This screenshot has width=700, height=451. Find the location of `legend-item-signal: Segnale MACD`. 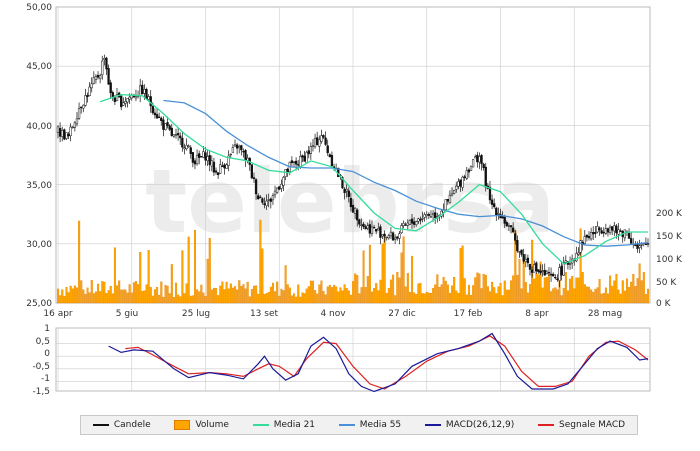

legend-item-signal: Segnale MACD is located at coordinates (581, 425).